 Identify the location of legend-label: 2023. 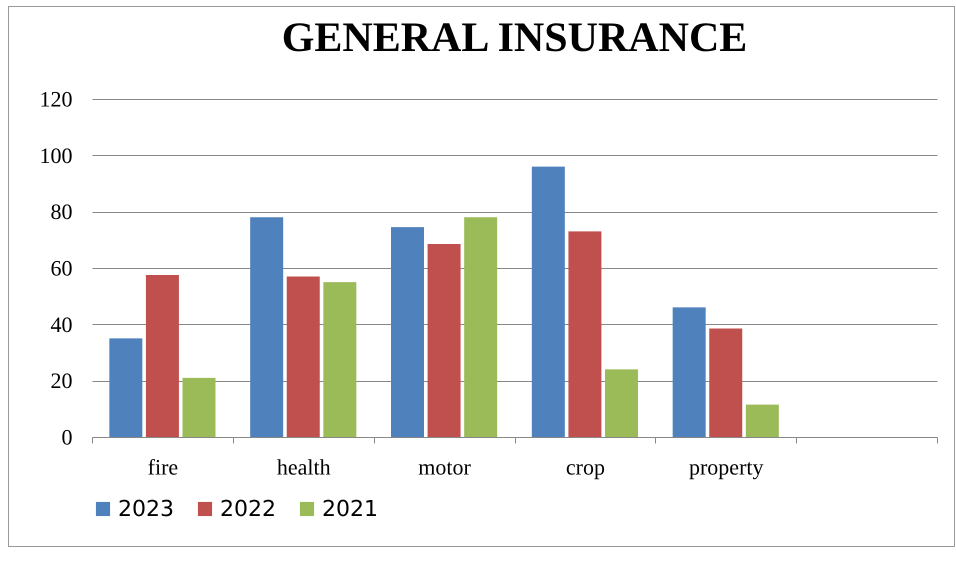
(146, 509).